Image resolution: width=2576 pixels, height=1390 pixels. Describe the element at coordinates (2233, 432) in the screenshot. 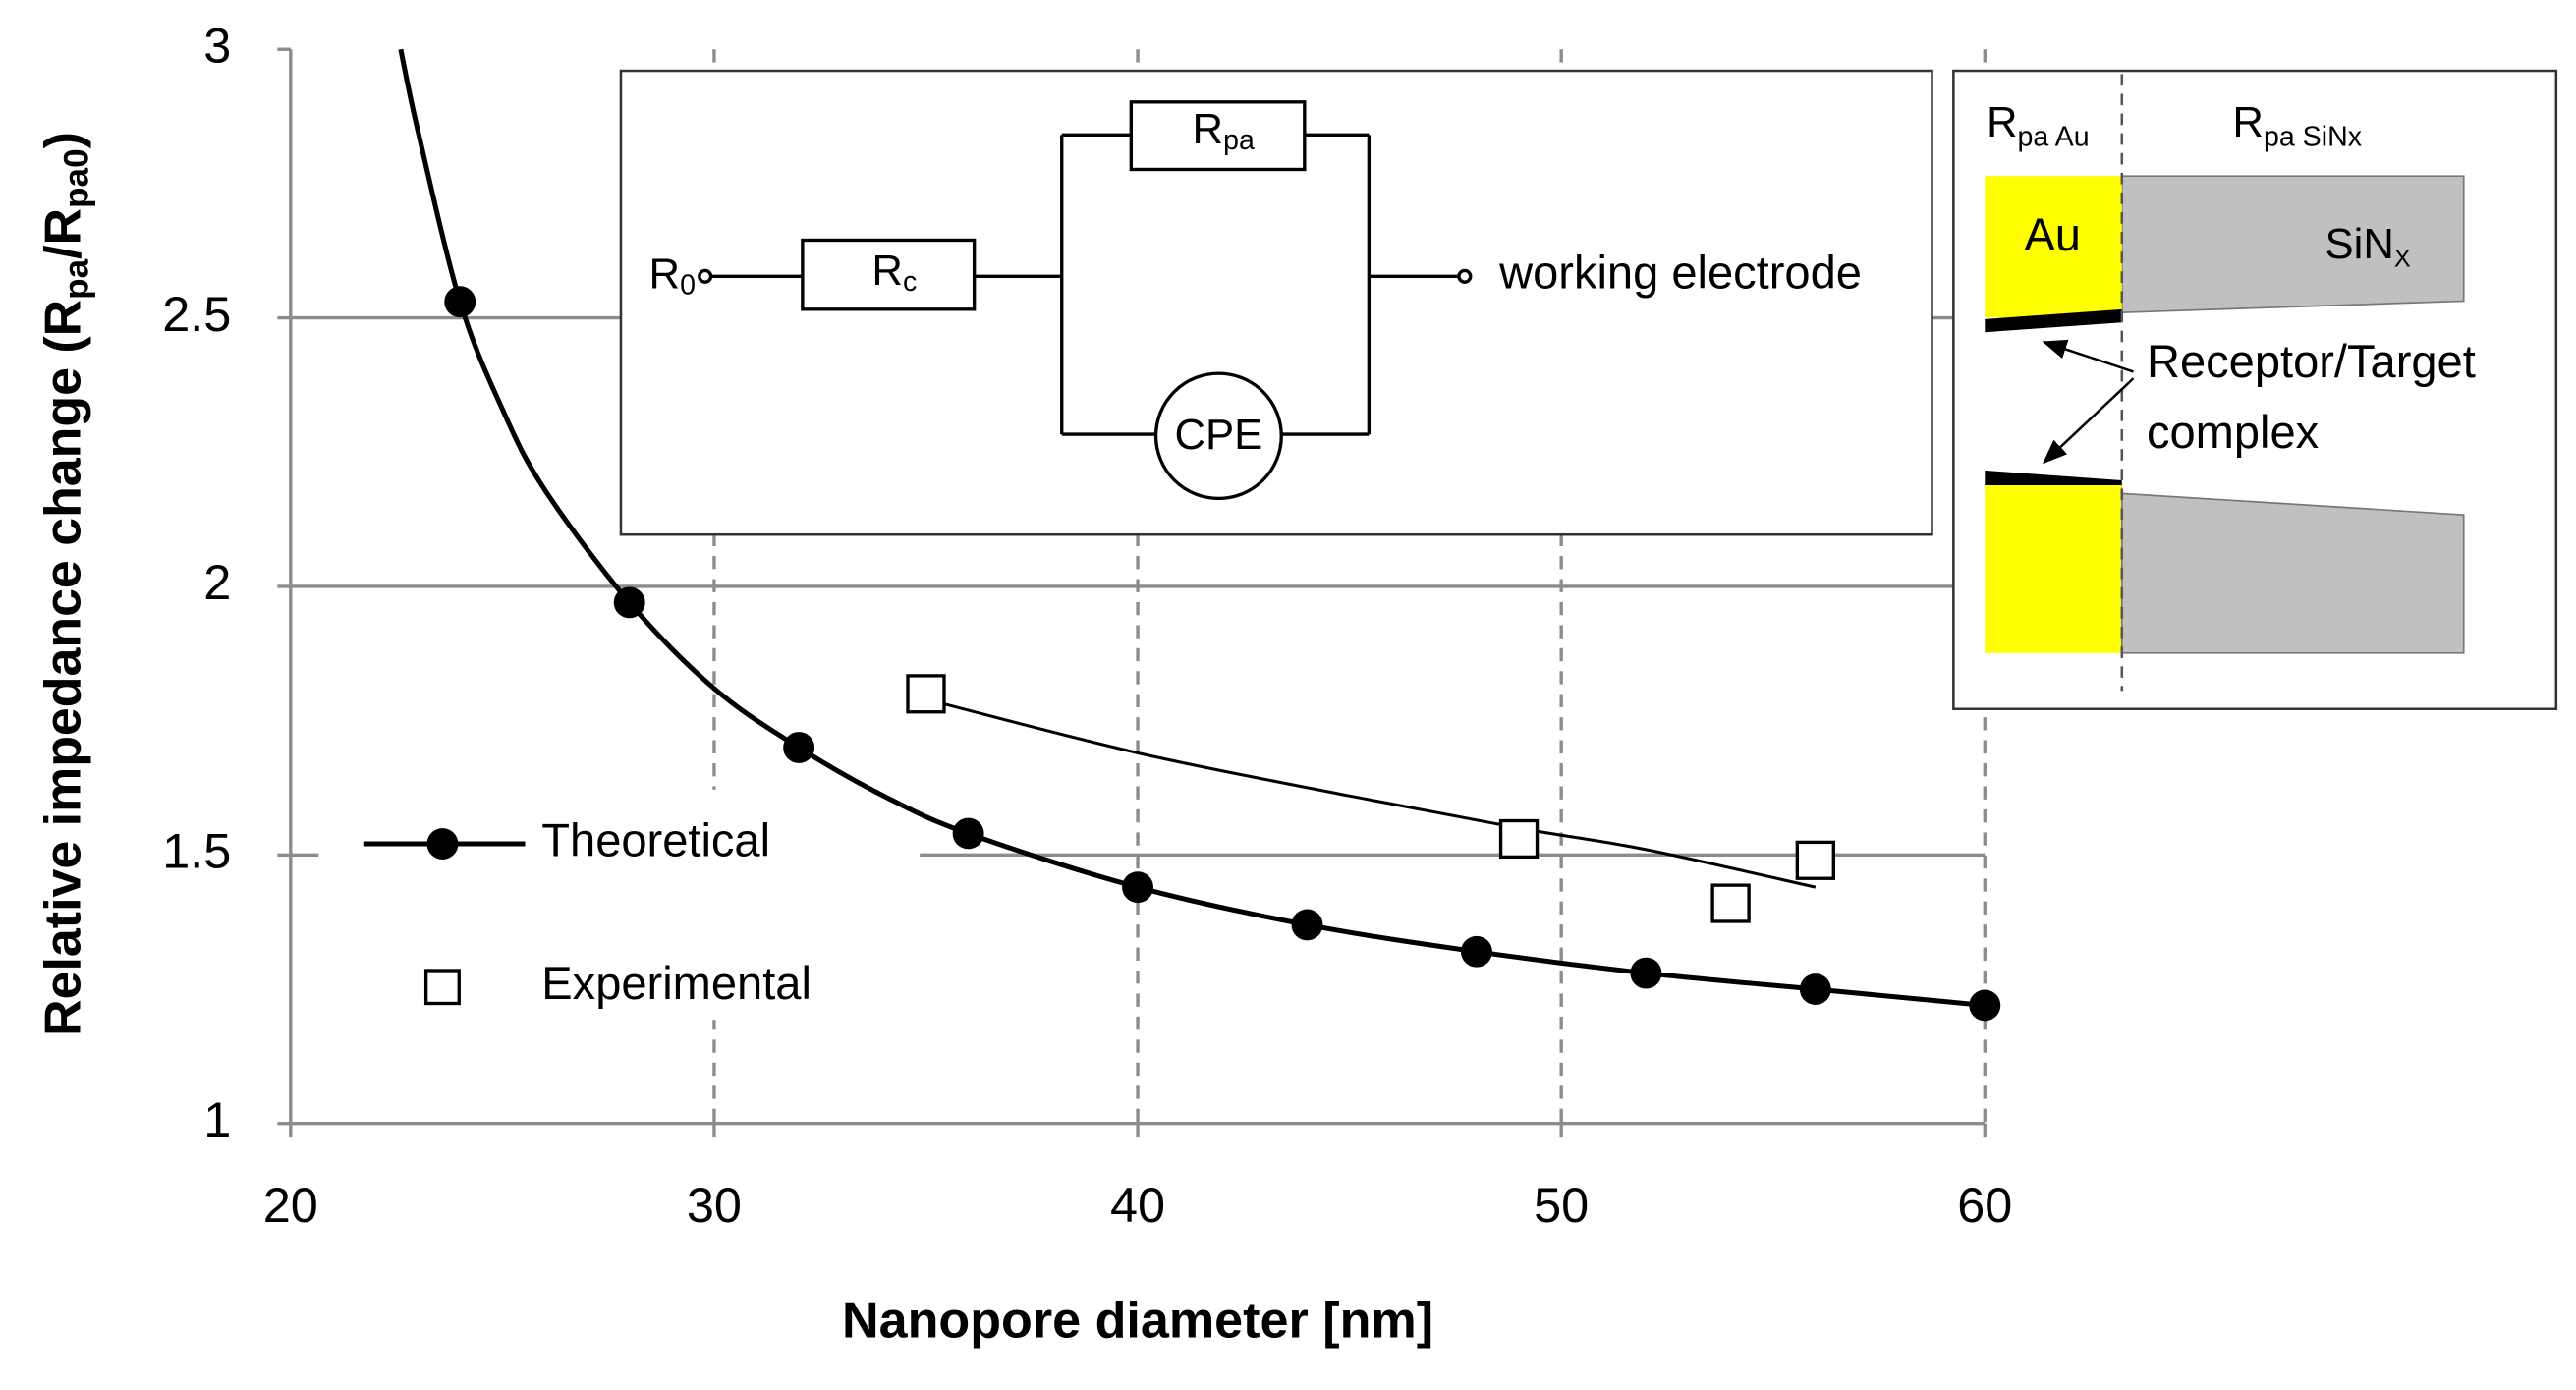

I see `annotation: complex` at that location.